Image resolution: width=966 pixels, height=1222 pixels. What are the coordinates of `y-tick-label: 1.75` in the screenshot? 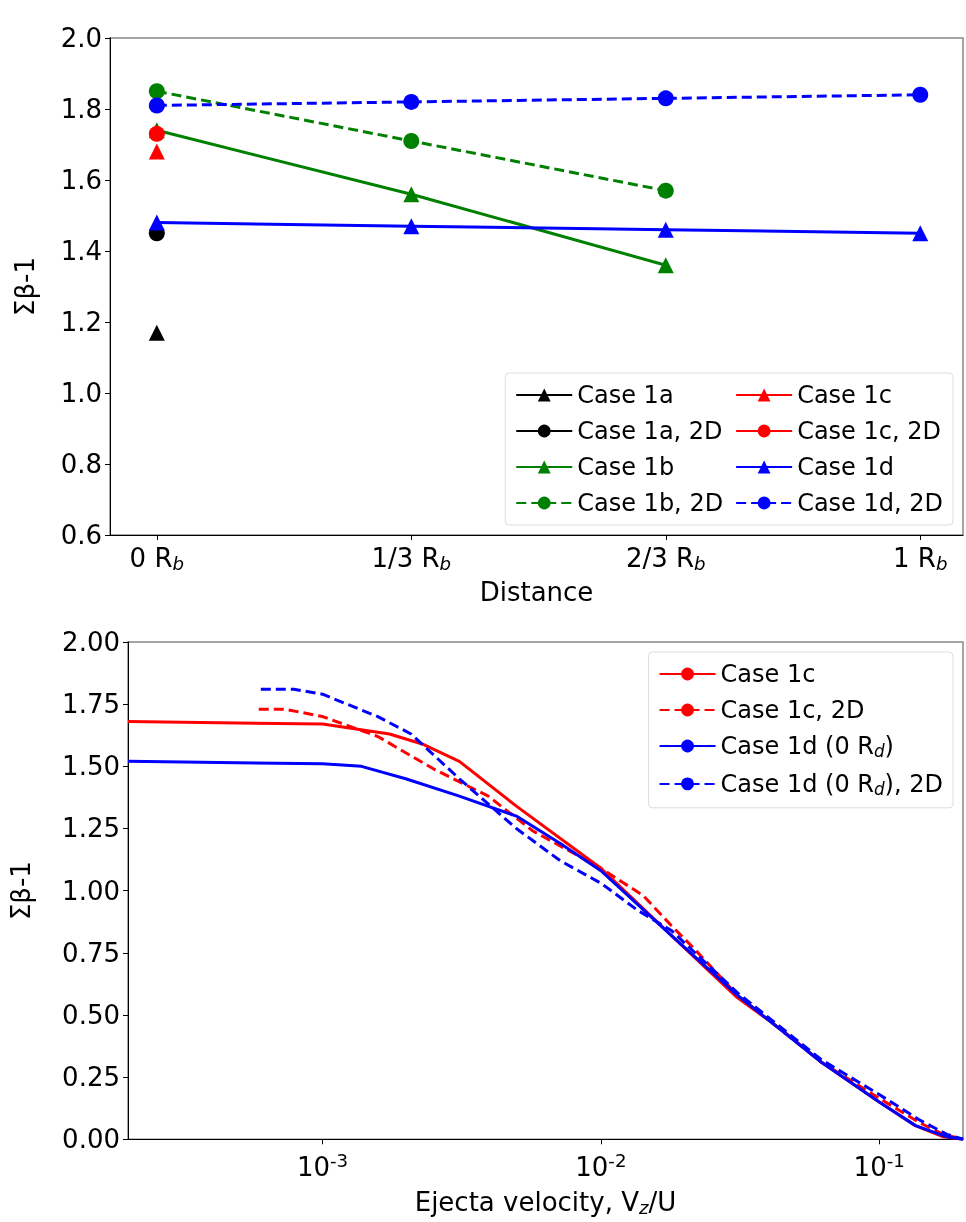 It's located at (91, 704).